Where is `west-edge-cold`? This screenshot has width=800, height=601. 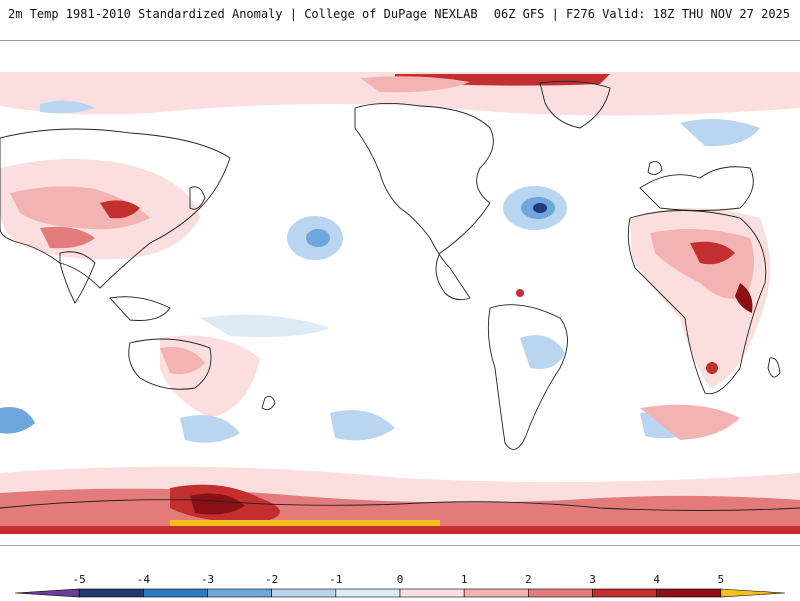
west-edge-cold is located at coordinates (17, 420).